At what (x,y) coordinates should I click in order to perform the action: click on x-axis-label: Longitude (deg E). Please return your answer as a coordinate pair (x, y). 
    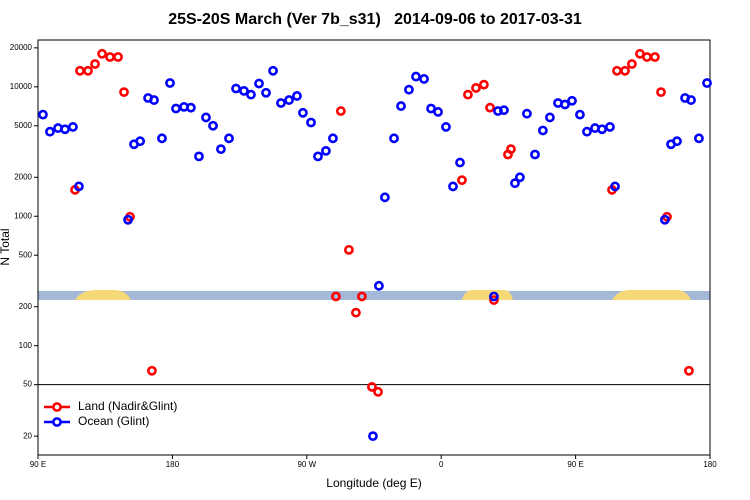
    Looking at the image, I should click on (373, 483).